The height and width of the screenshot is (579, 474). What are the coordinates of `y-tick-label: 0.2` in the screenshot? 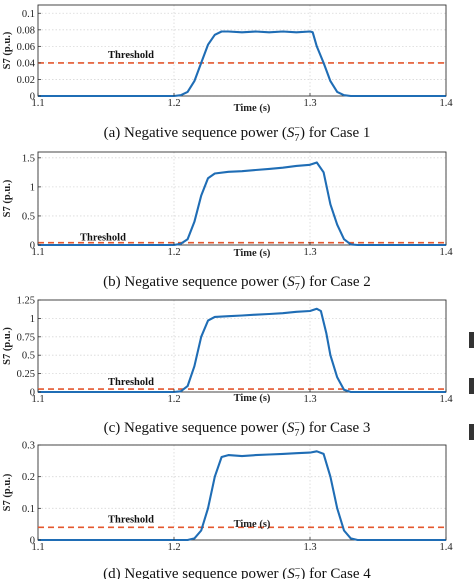 It's located at (28, 477).